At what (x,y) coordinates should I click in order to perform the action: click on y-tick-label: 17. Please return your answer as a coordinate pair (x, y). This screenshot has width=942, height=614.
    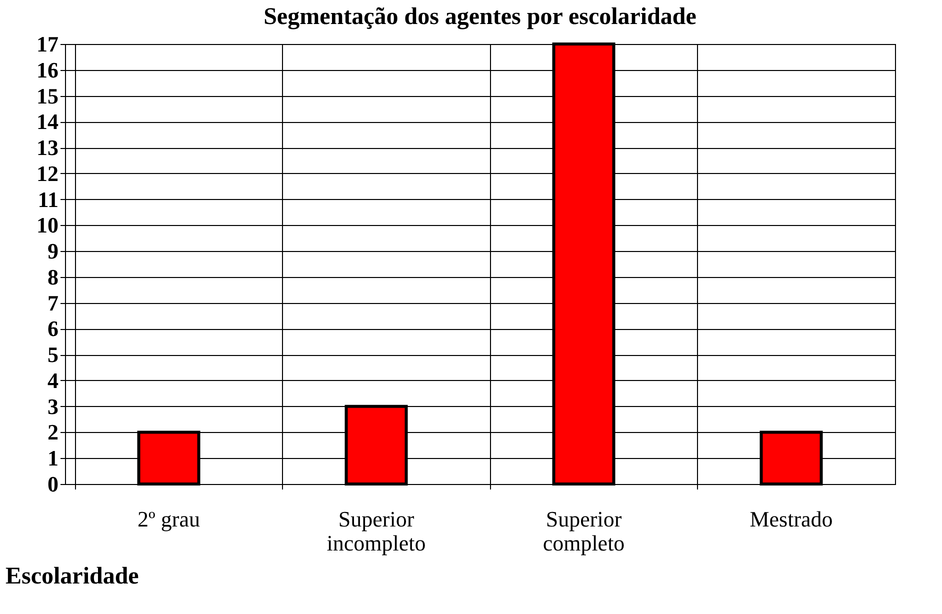
    Looking at the image, I should click on (47, 44).